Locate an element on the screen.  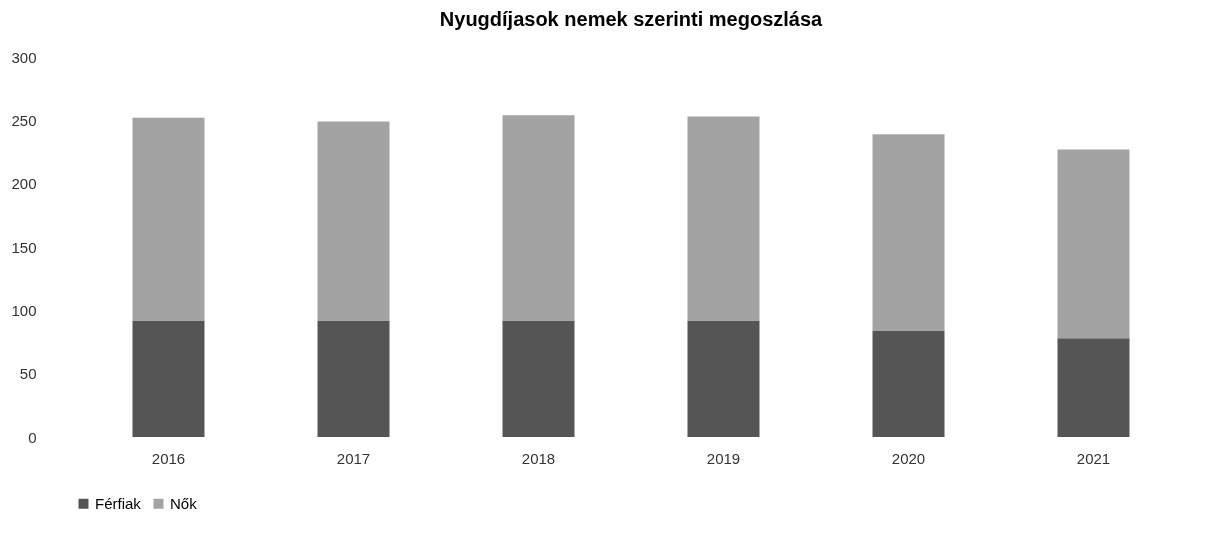
y-tick-label: 50 is located at coordinates (28, 374).